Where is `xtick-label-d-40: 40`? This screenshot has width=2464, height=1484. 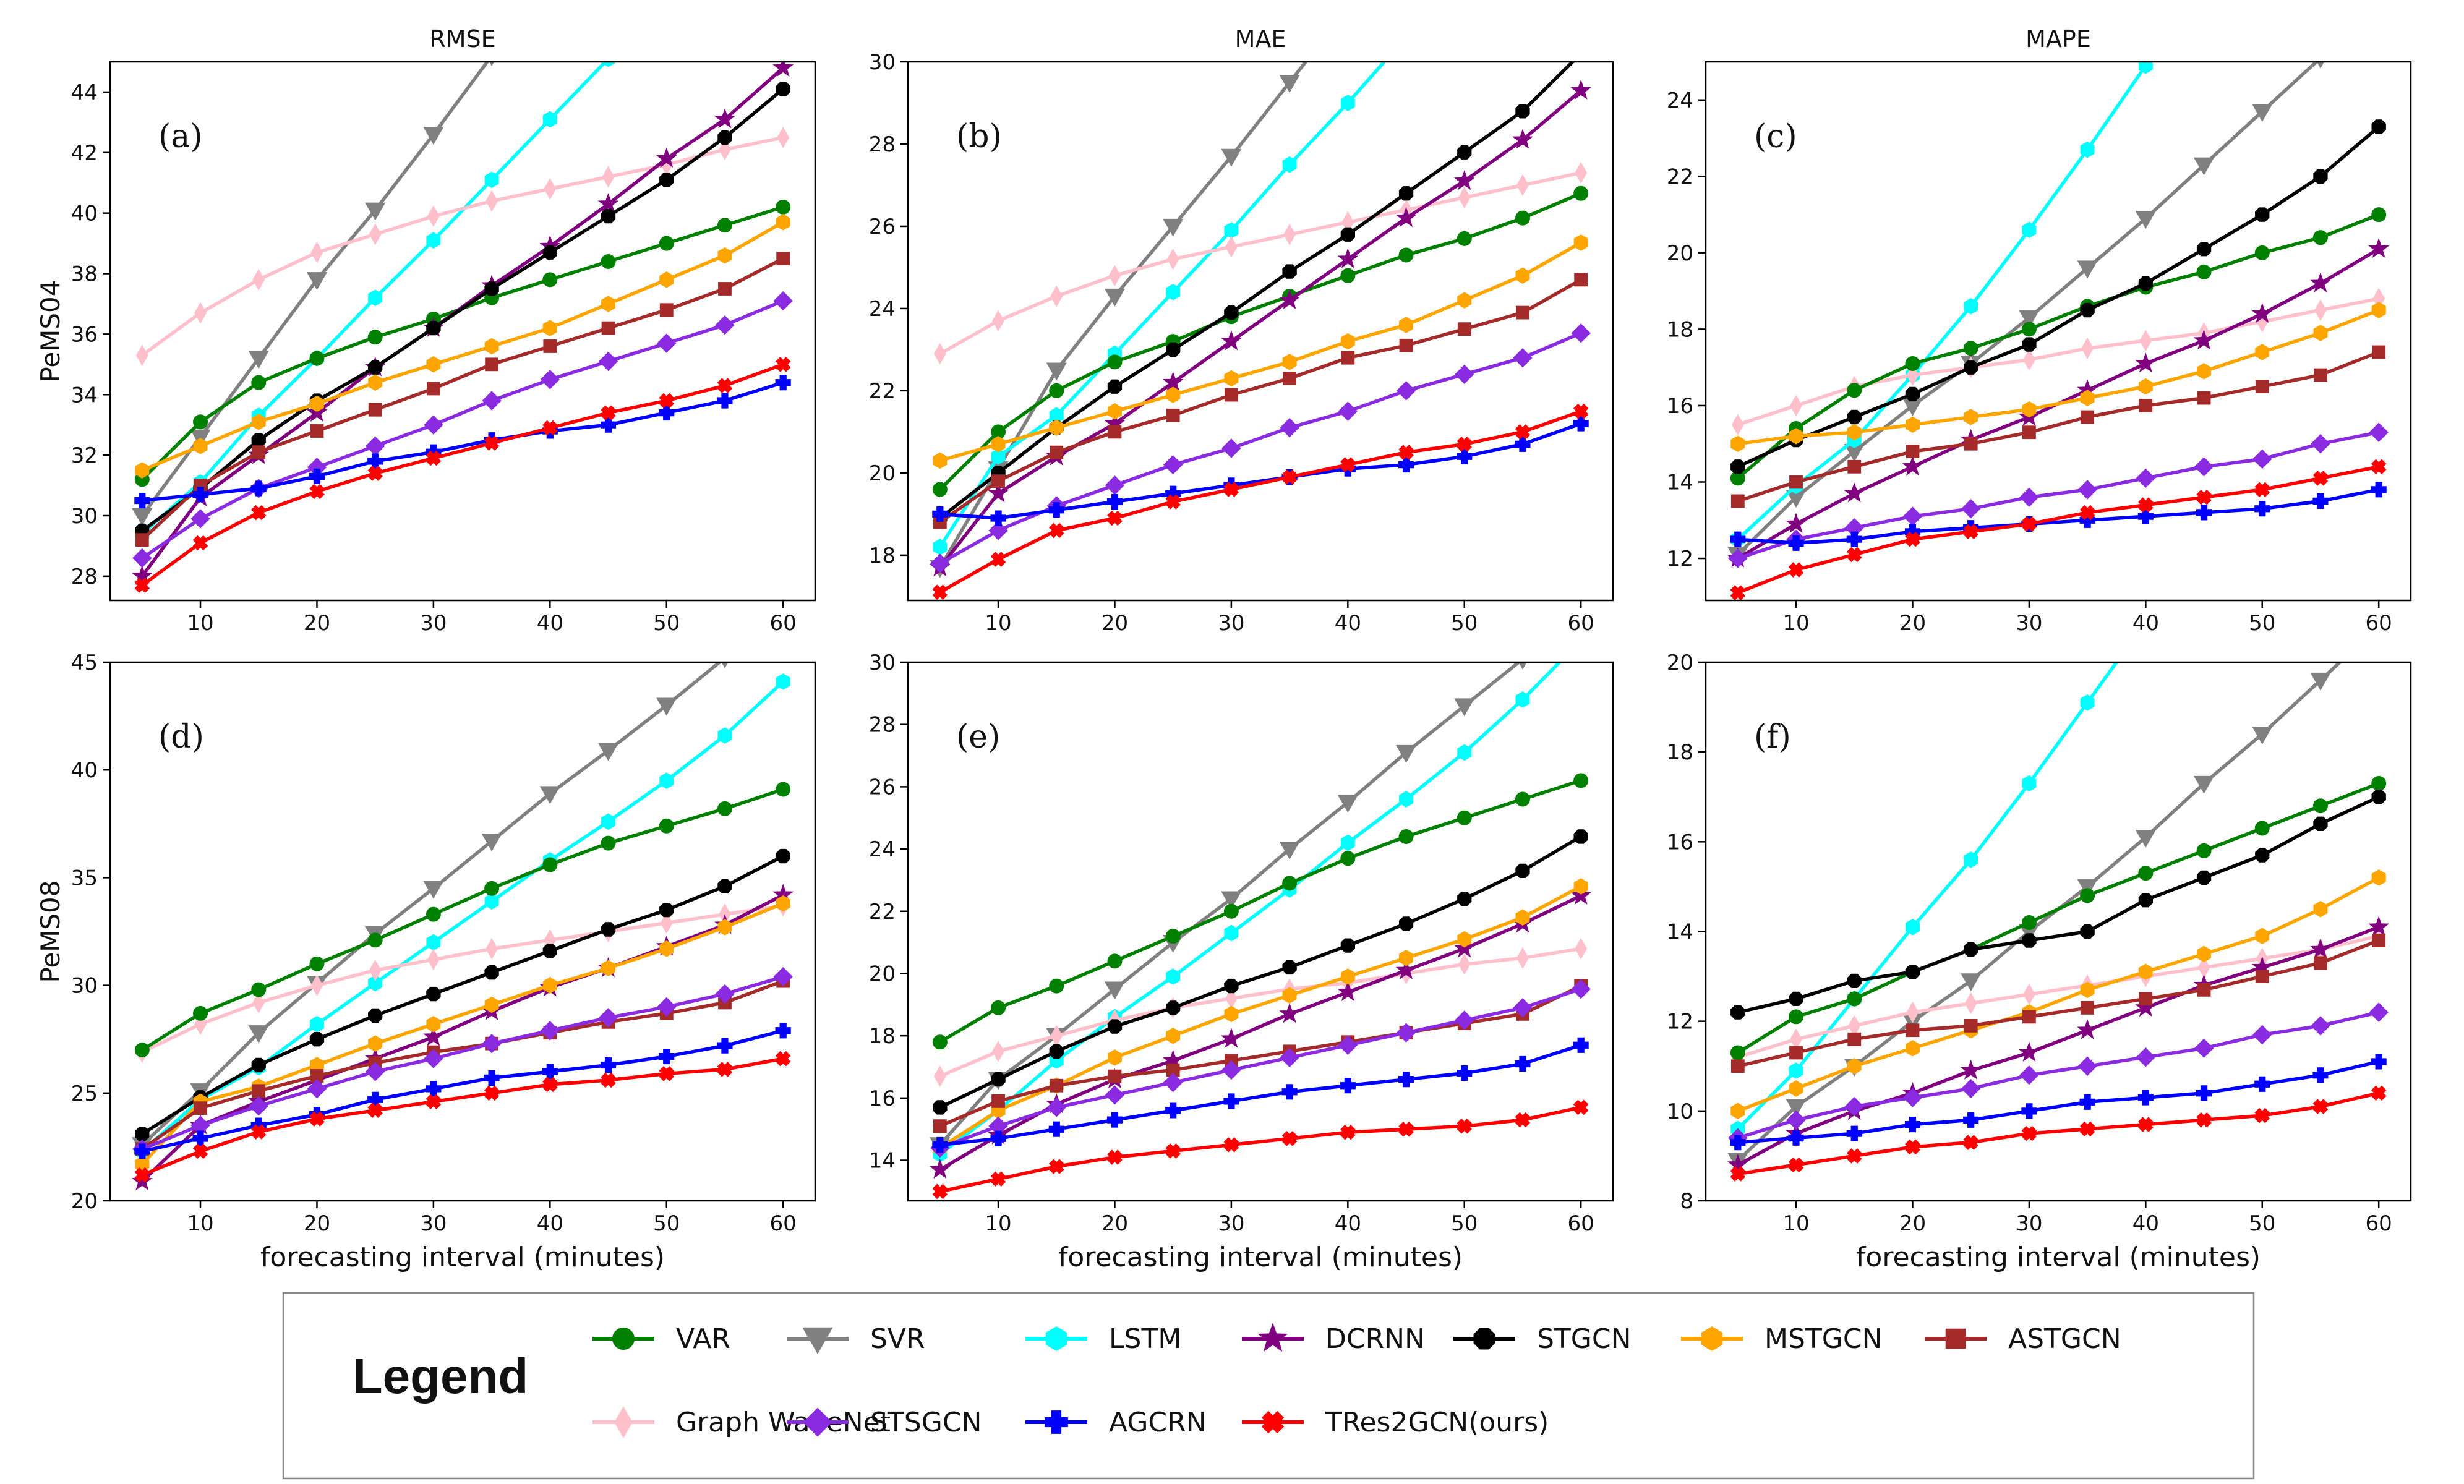 xtick-label-d-40: 40 is located at coordinates (550, 1223).